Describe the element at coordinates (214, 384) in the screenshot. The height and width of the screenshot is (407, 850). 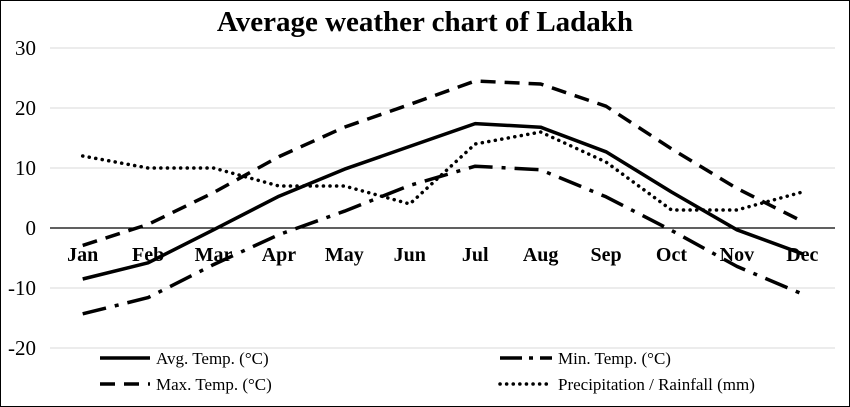
I see `legend-label: Max. Temp. (°C)` at that location.